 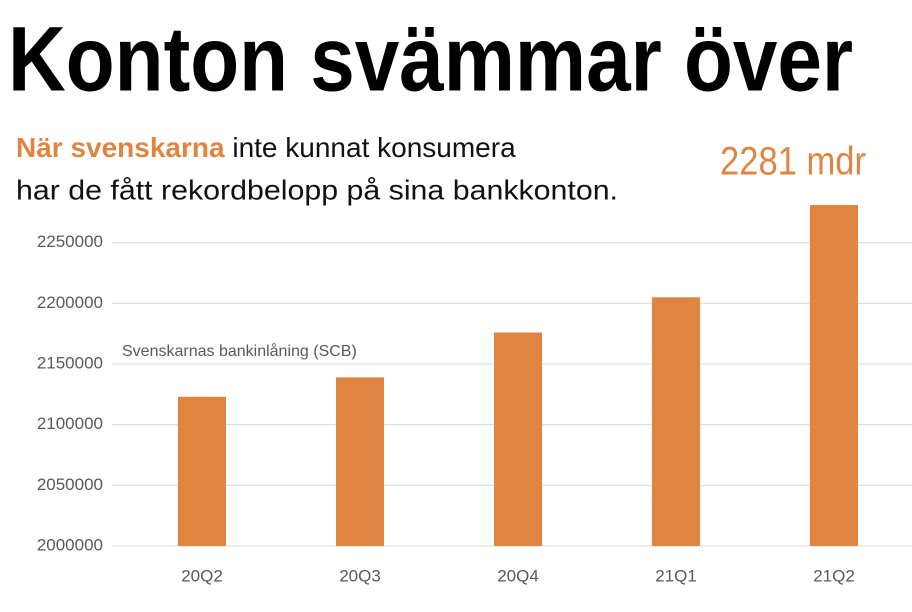 I want to click on x-tick-label: 20Q4, so click(x=518, y=575).